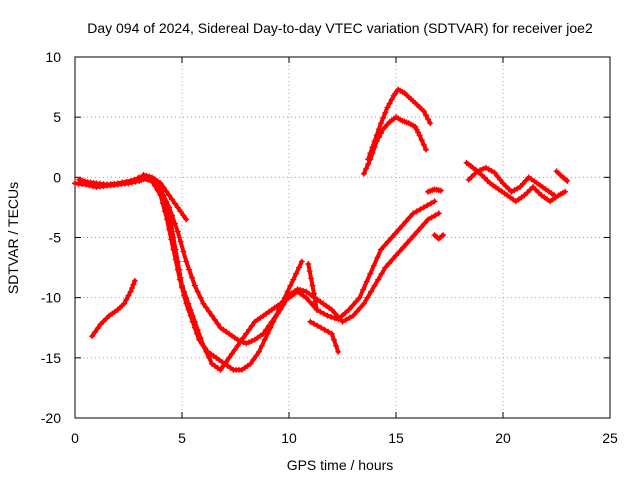  I want to click on y-tick-label: -20, so click(51, 418).